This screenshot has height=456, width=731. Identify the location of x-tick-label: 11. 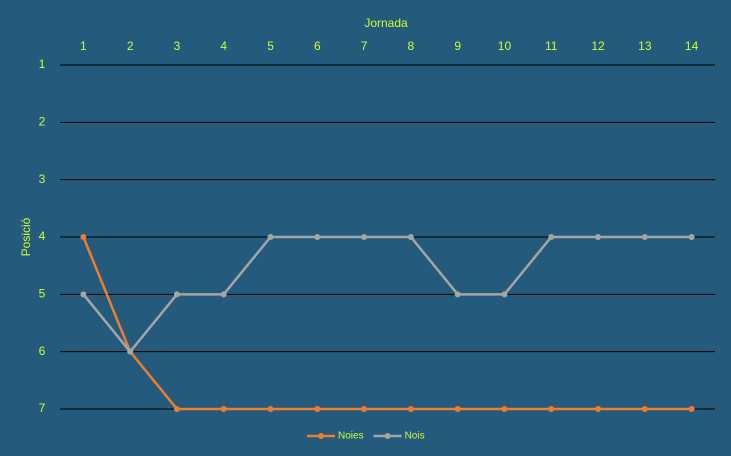
(551, 46).